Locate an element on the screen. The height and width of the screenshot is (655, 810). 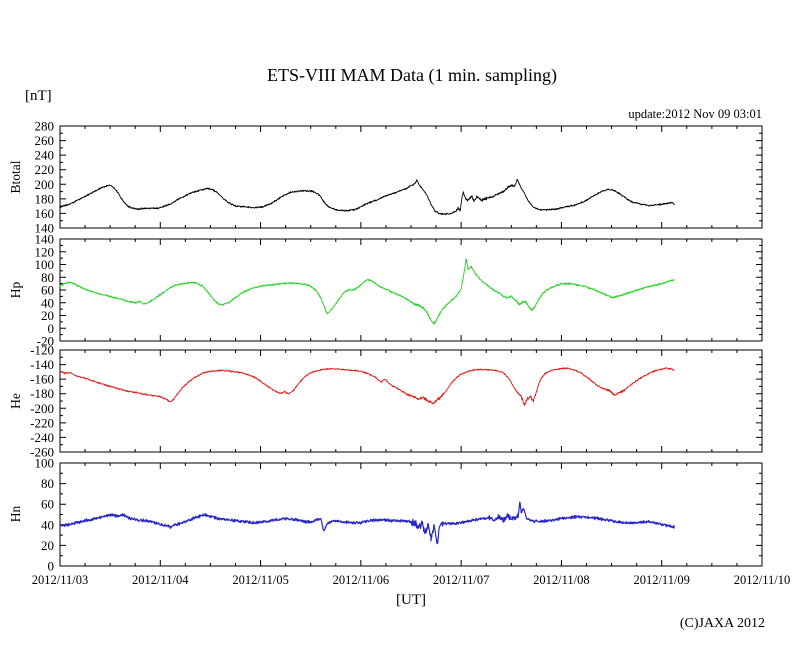
x-tick-label: 2012/11/04 is located at coordinates (160, 580).